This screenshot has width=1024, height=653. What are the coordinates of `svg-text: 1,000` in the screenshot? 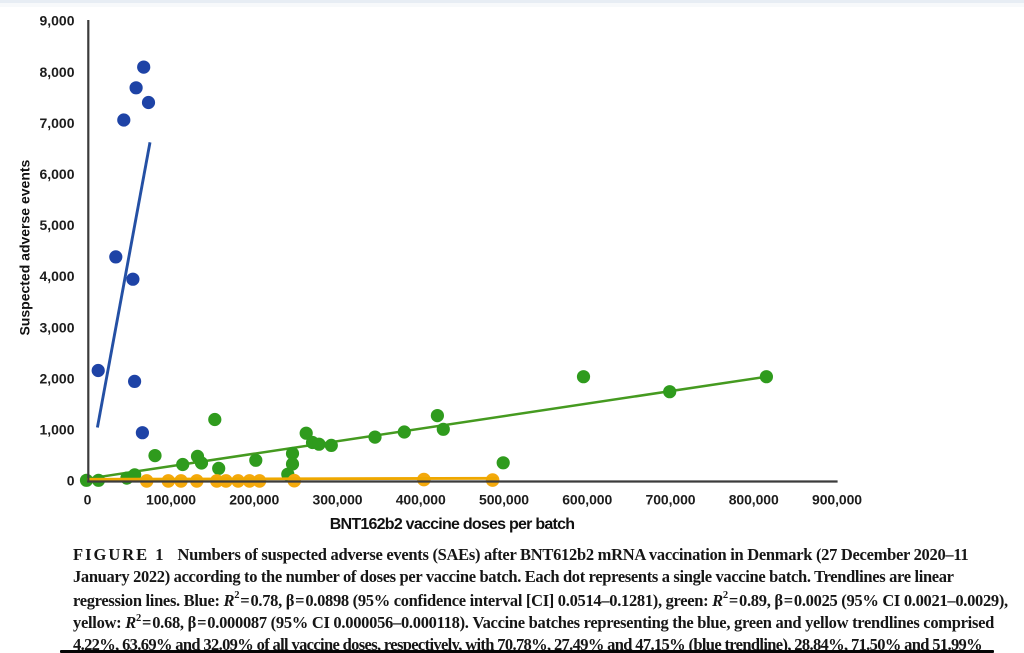 It's located at (56, 430).